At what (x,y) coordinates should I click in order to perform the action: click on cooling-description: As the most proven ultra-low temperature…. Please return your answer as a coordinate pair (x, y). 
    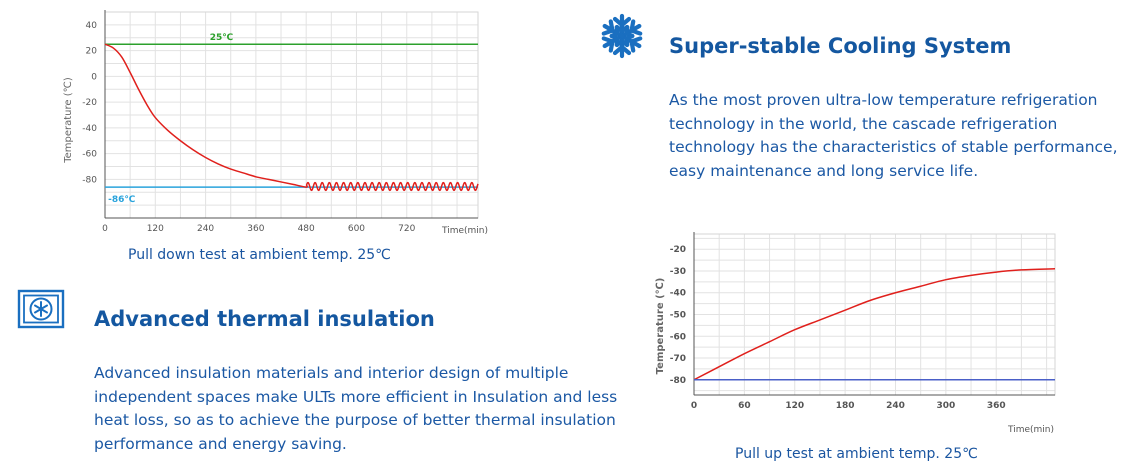
    Looking at the image, I should click on (893, 135).